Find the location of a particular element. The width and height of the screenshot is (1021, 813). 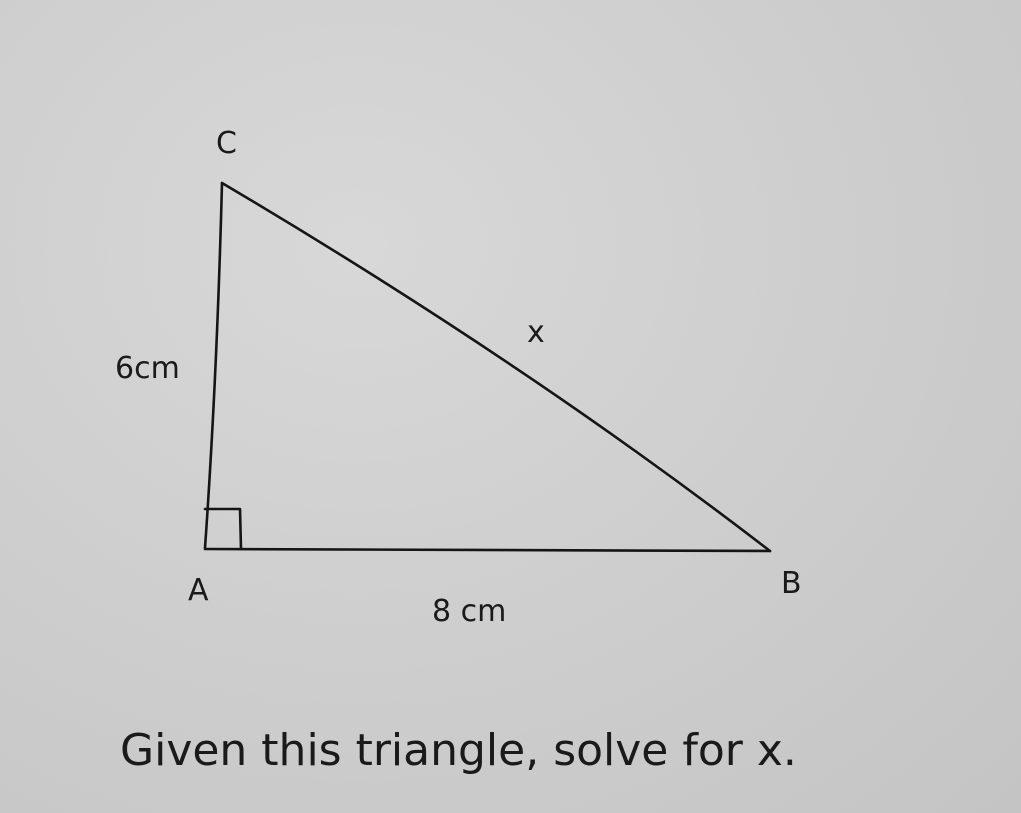

question-text: Given this triangle, solve for x. is located at coordinates (458, 750).